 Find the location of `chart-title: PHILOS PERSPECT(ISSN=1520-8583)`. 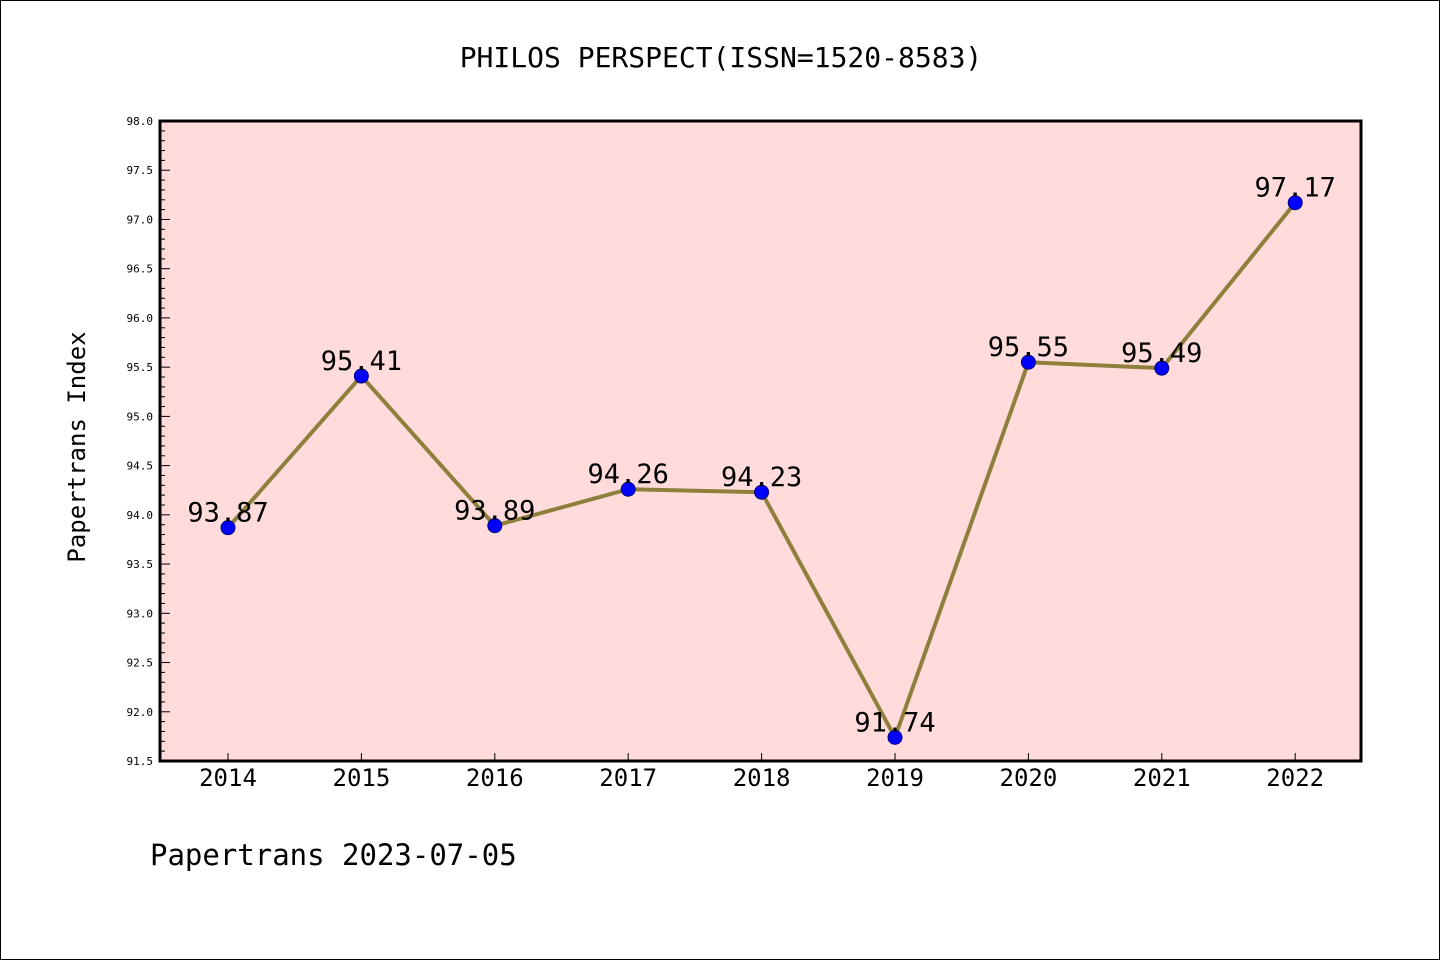

chart-title: PHILOS PERSPECT(ISSN=1520-8583) is located at coordinates (721, 57).